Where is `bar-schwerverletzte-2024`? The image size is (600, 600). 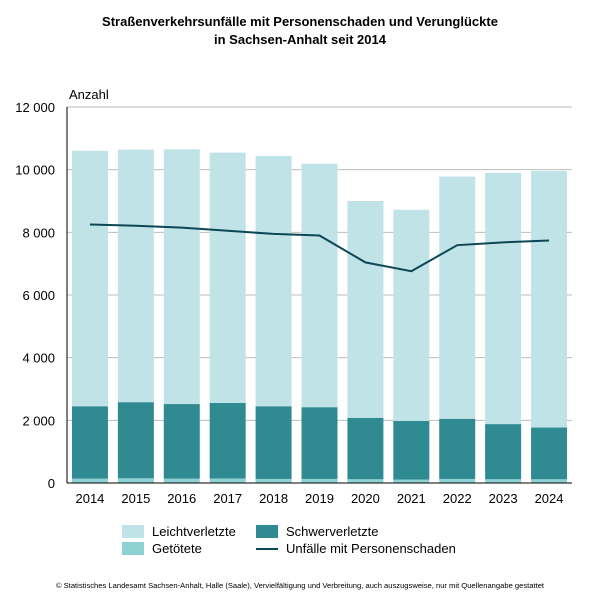
bar-schwerverletzte-2024 is located at coordinates (549, 453).